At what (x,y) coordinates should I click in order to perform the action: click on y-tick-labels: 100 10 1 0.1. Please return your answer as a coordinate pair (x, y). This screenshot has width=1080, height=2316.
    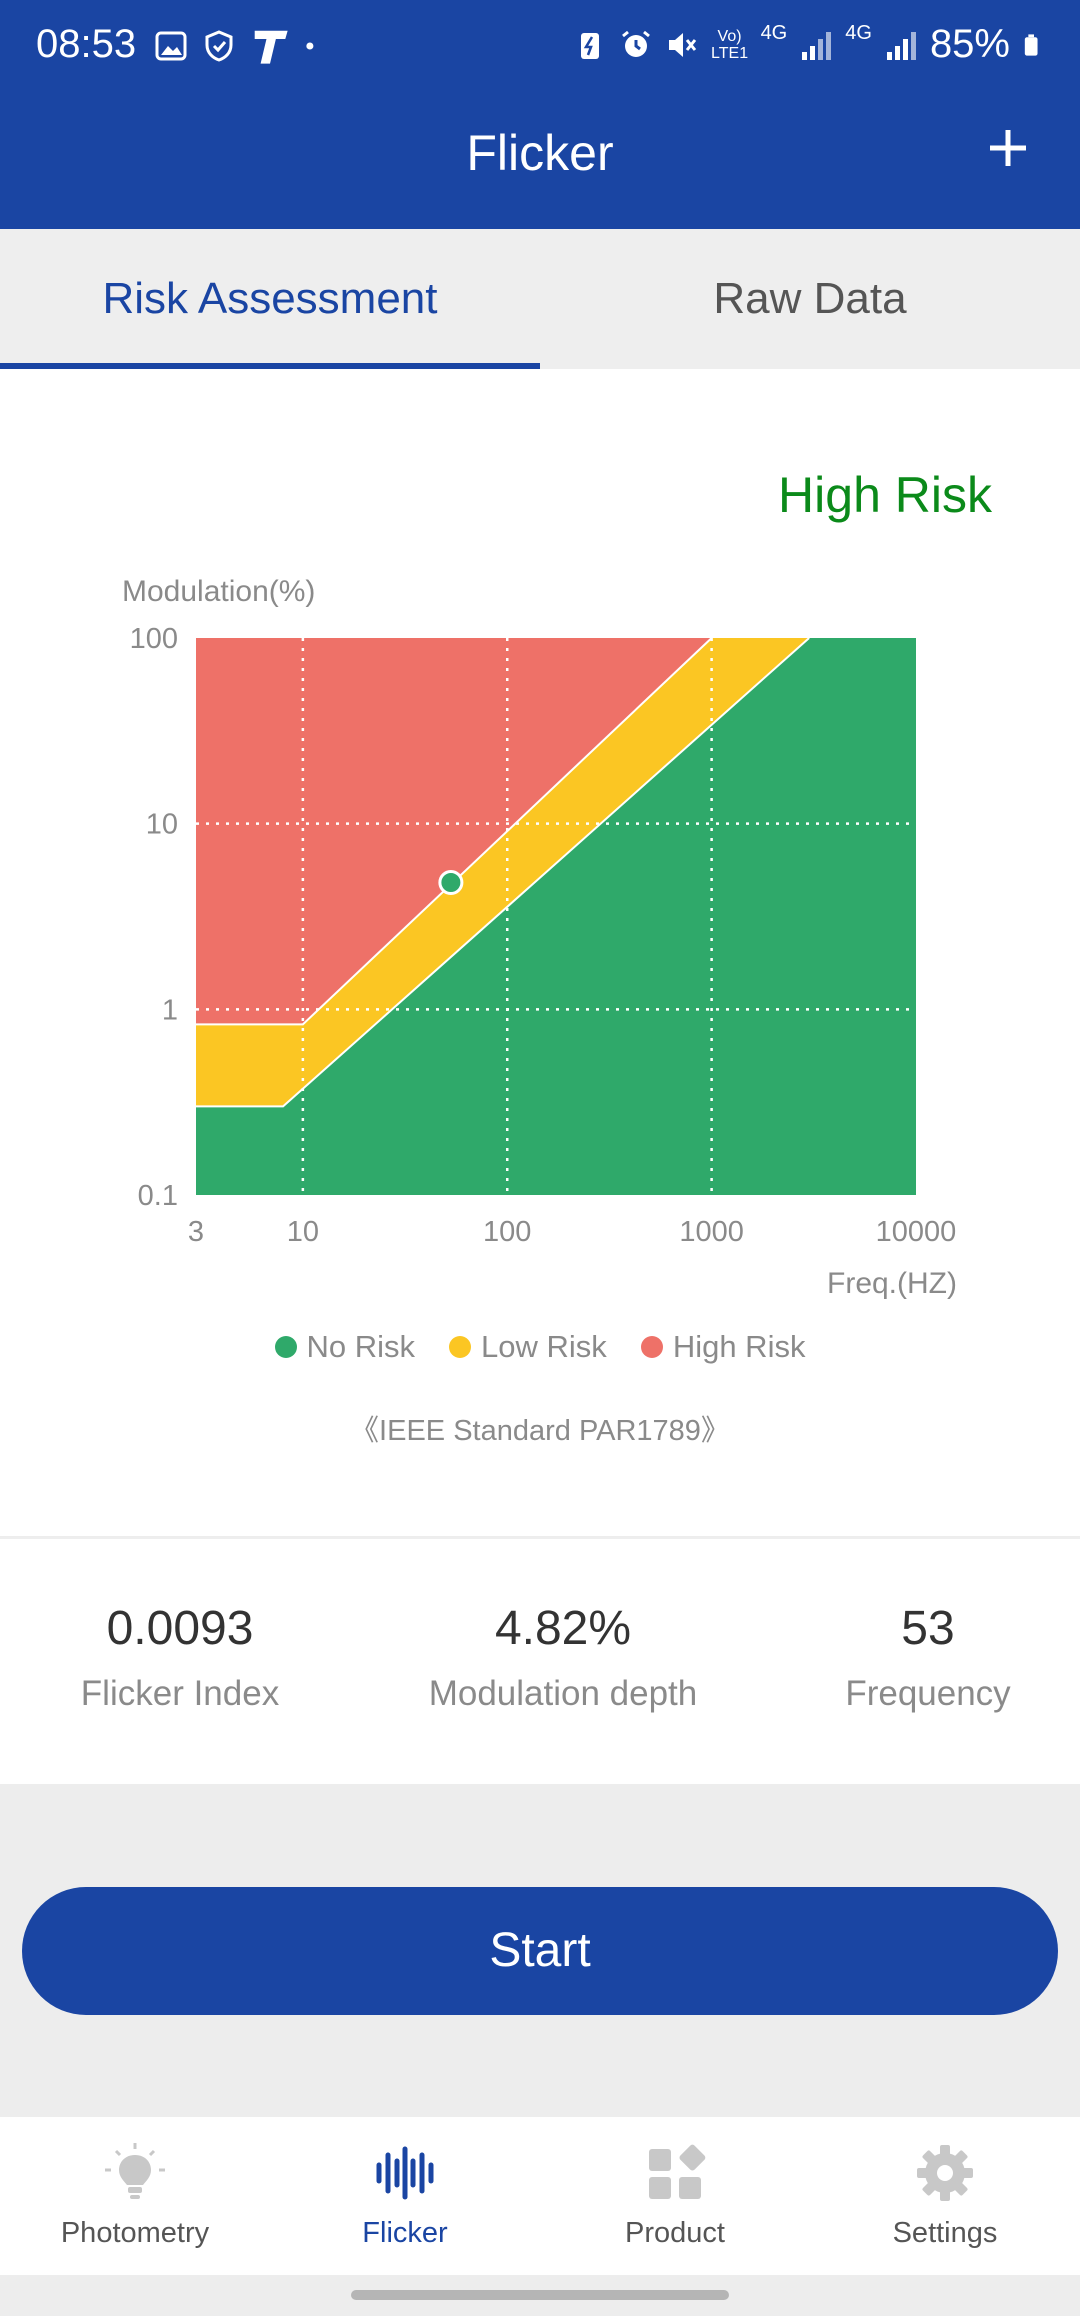
    Looking at the image, I should click on (154, 917).